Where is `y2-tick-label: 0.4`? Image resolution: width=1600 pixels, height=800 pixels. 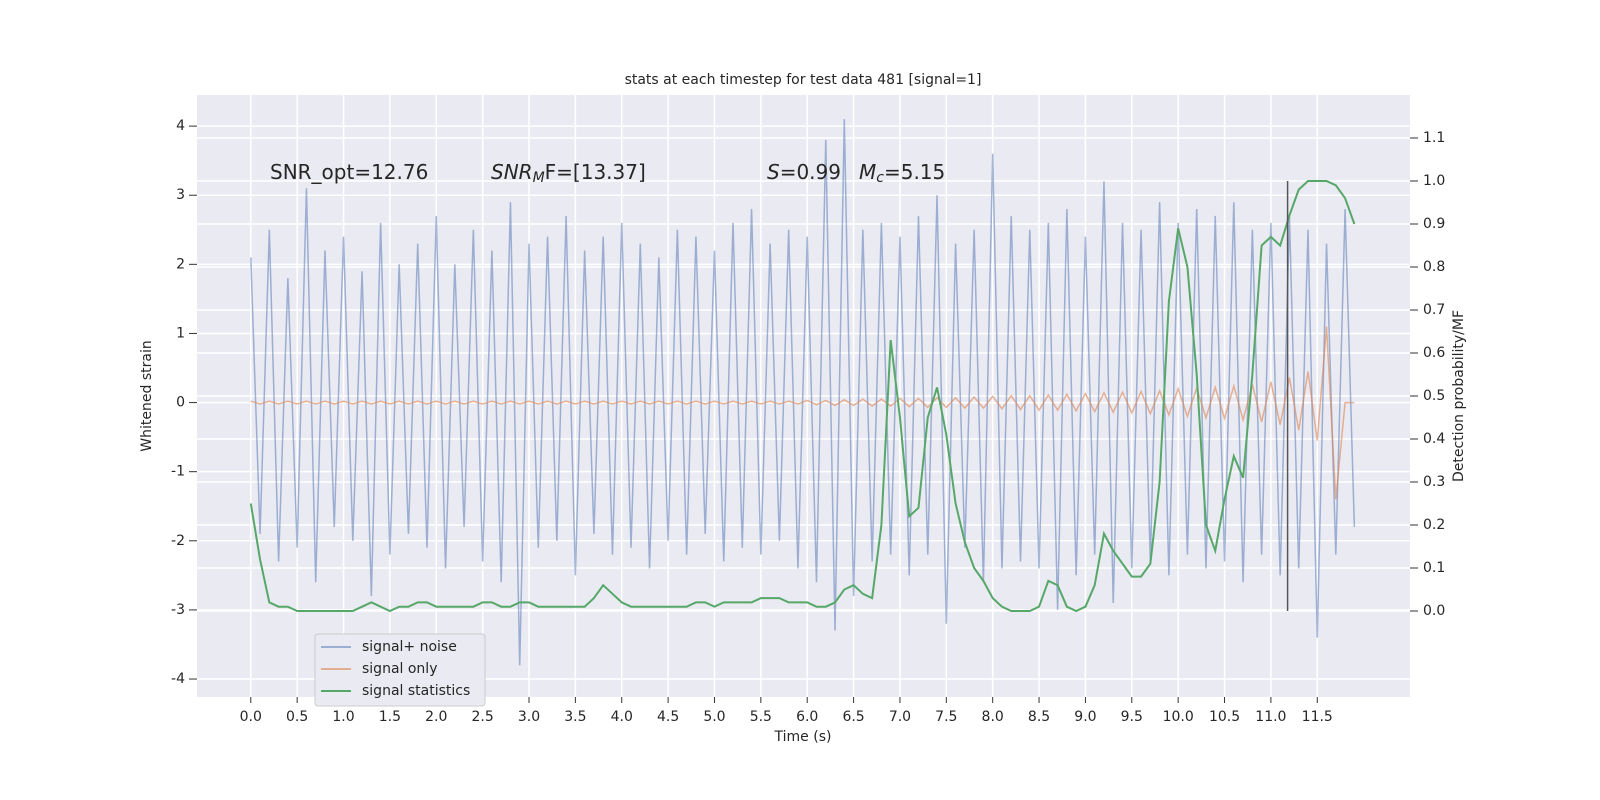 y2-tick-label: 0.4 is located at coordinates (1434, 439).